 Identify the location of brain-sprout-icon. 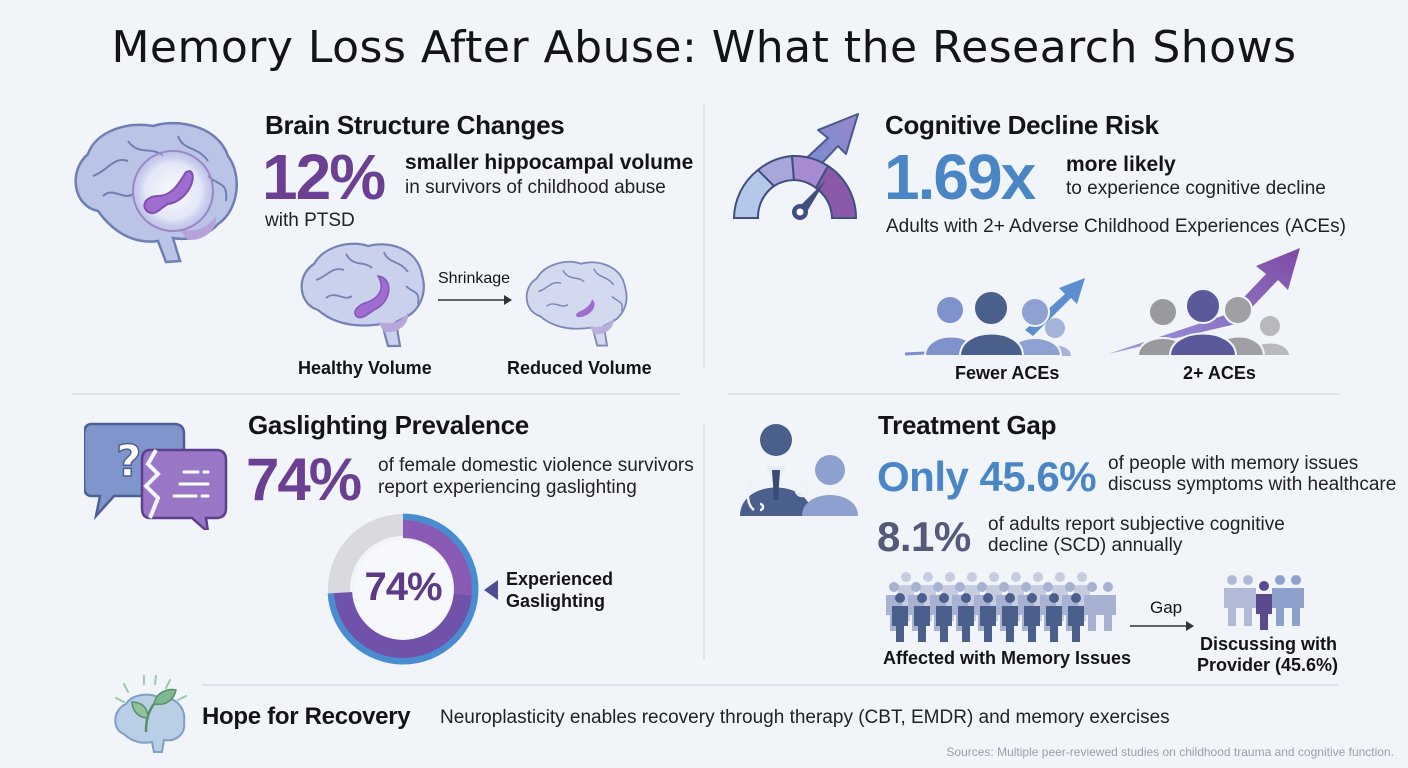
(151, 713).